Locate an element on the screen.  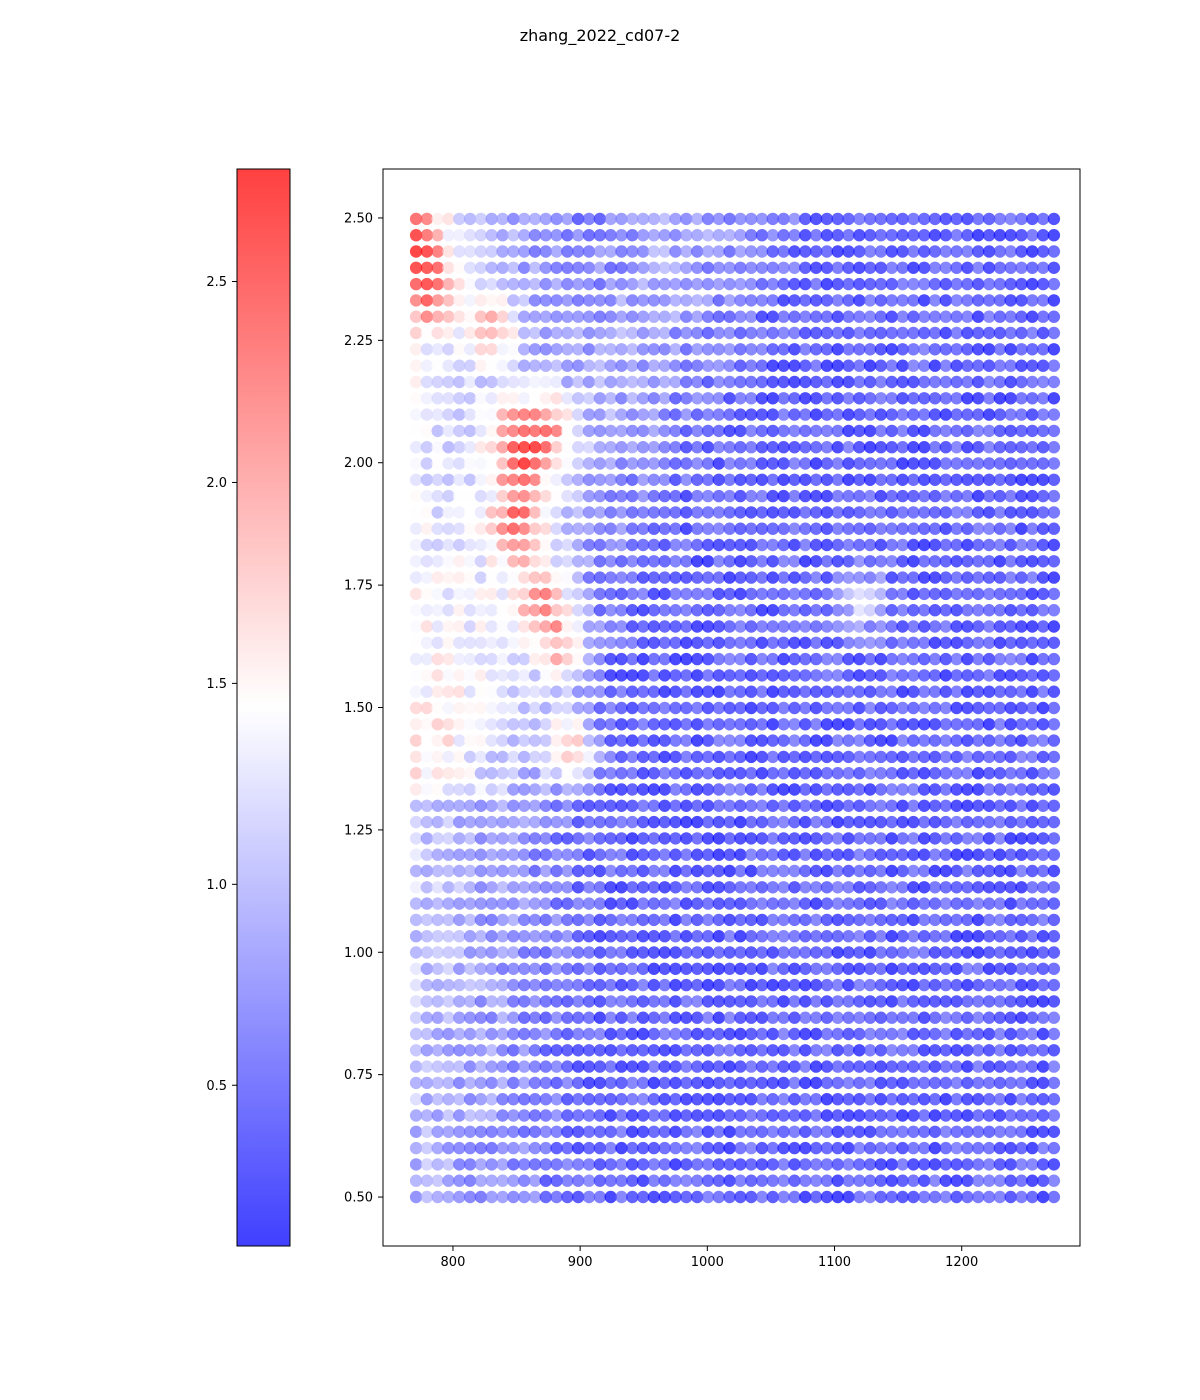
y-axis: 0.500.751.001.251.501.752.002.252.50 is located at coordinates (363, 708).